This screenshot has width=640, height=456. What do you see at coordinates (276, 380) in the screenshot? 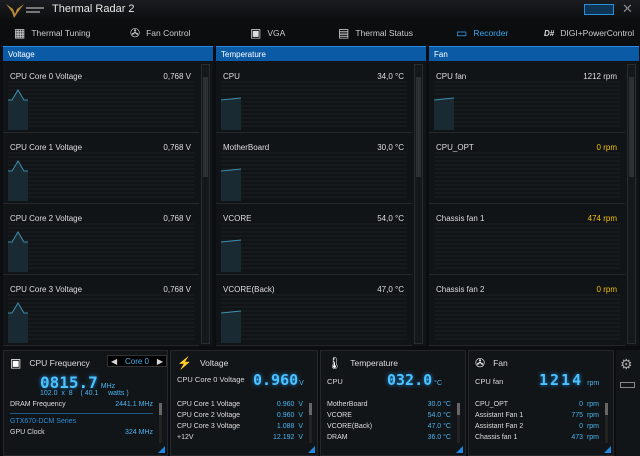
I see `main-value: 0.960` at bounding box center [276, 380].